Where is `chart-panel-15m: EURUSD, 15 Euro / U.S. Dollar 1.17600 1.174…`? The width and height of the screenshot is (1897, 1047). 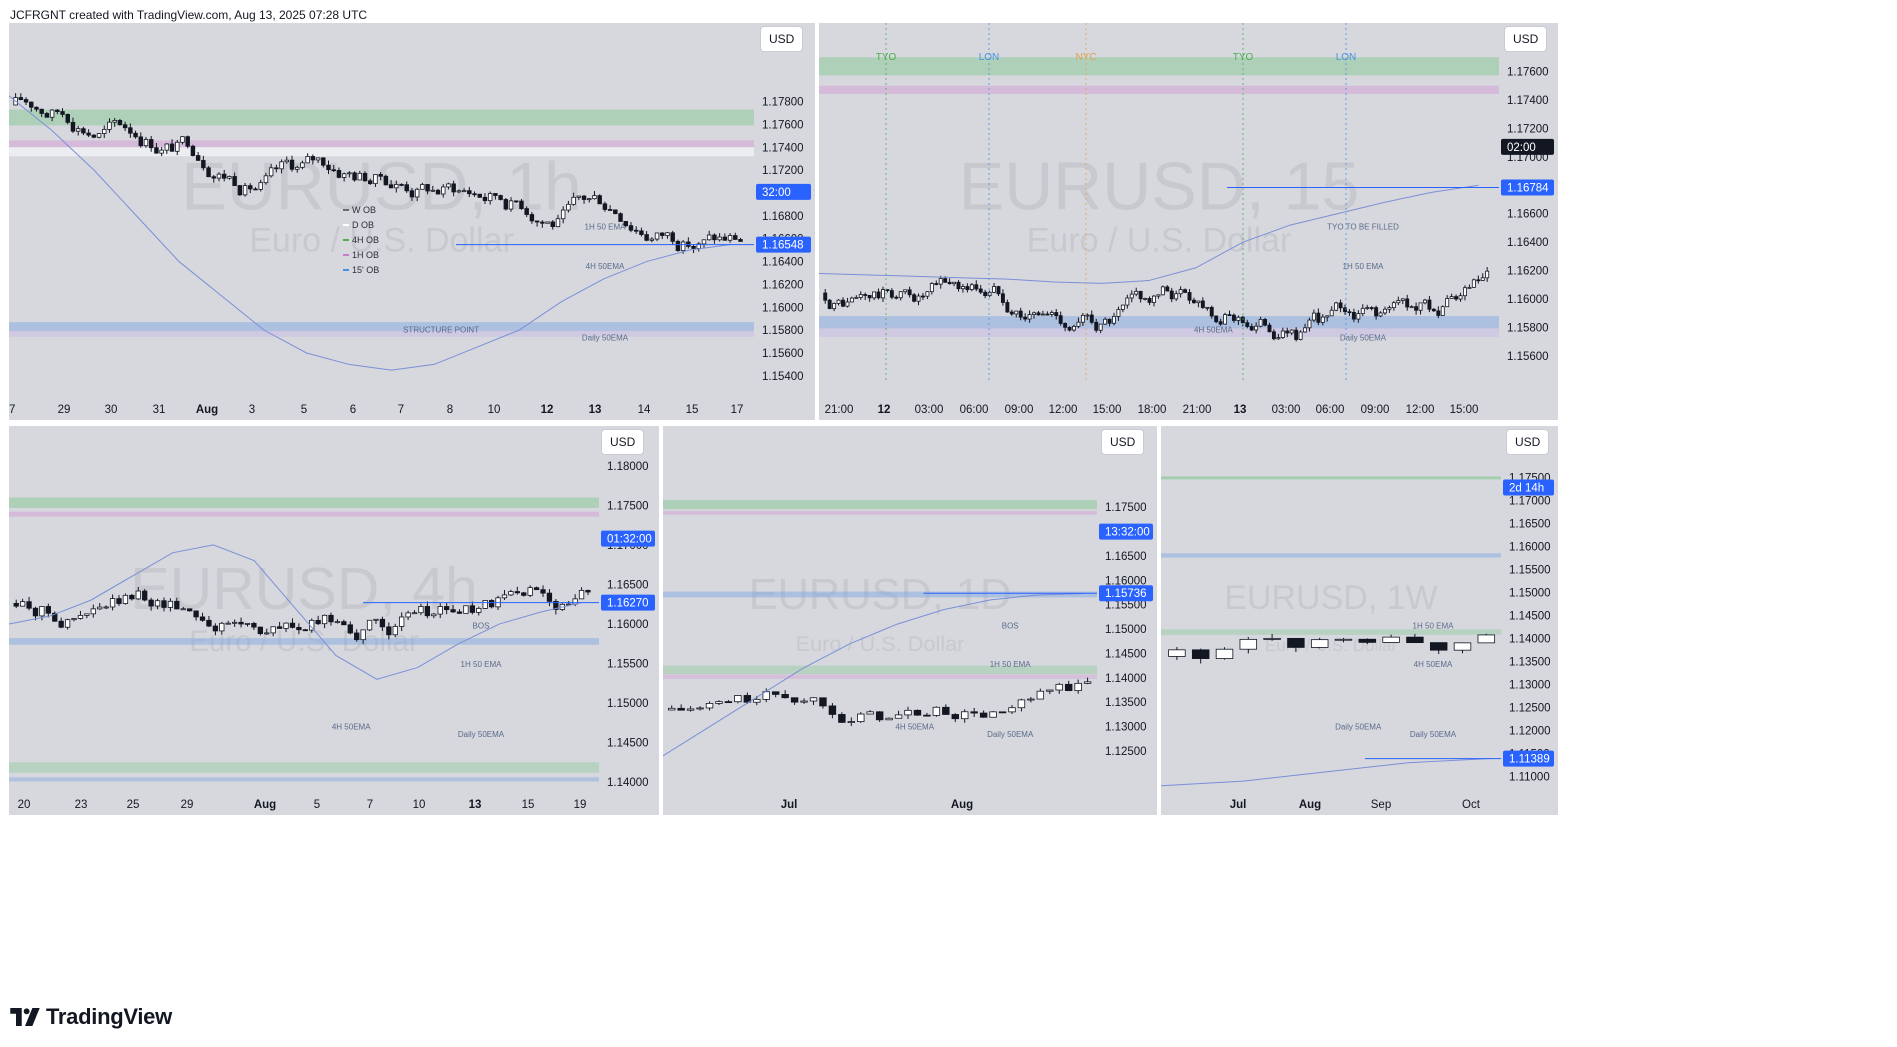
chart-panel-15m: EURUSD, 15 Euro / U.S. Dollar 1.17600 1.174… is located at coordinates (1188, 221).